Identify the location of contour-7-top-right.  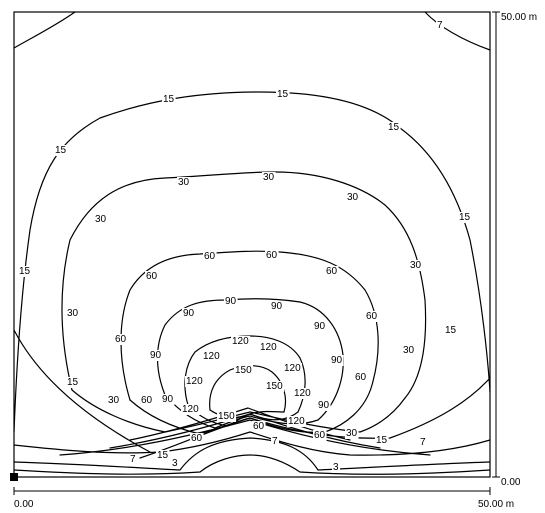
(457, 31).